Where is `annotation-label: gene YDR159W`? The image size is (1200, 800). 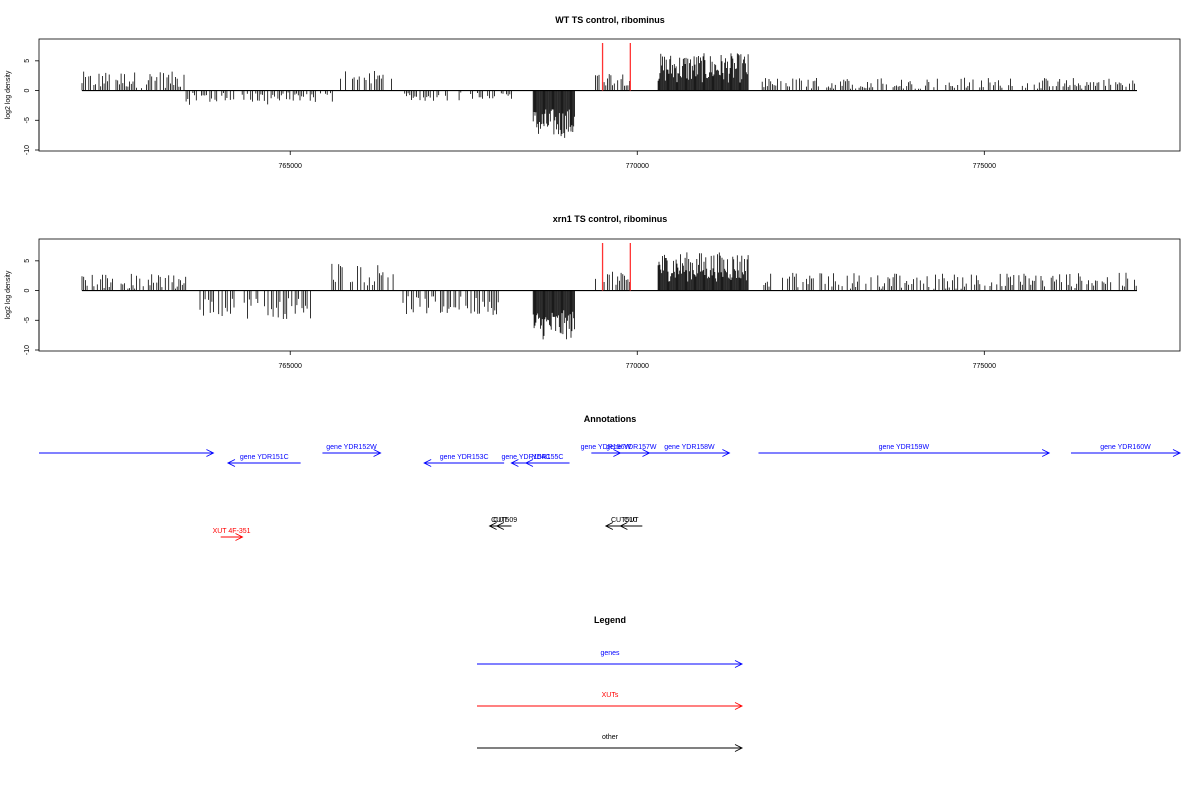
annotation-label: gene YDR159W is located at coordinates (904, 447).